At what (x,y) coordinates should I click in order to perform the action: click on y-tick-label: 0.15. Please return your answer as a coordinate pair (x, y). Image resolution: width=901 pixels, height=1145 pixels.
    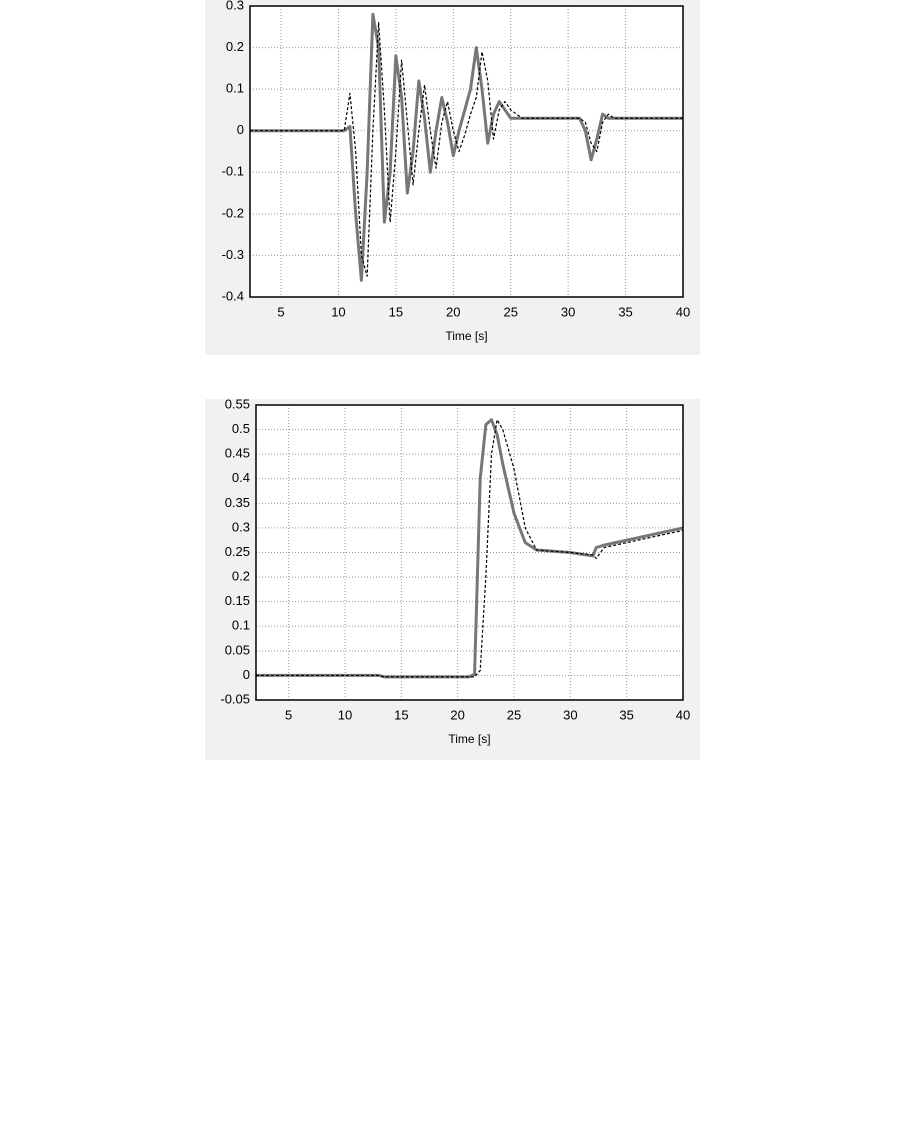
    Looking at the image, I should click on (237, 600).